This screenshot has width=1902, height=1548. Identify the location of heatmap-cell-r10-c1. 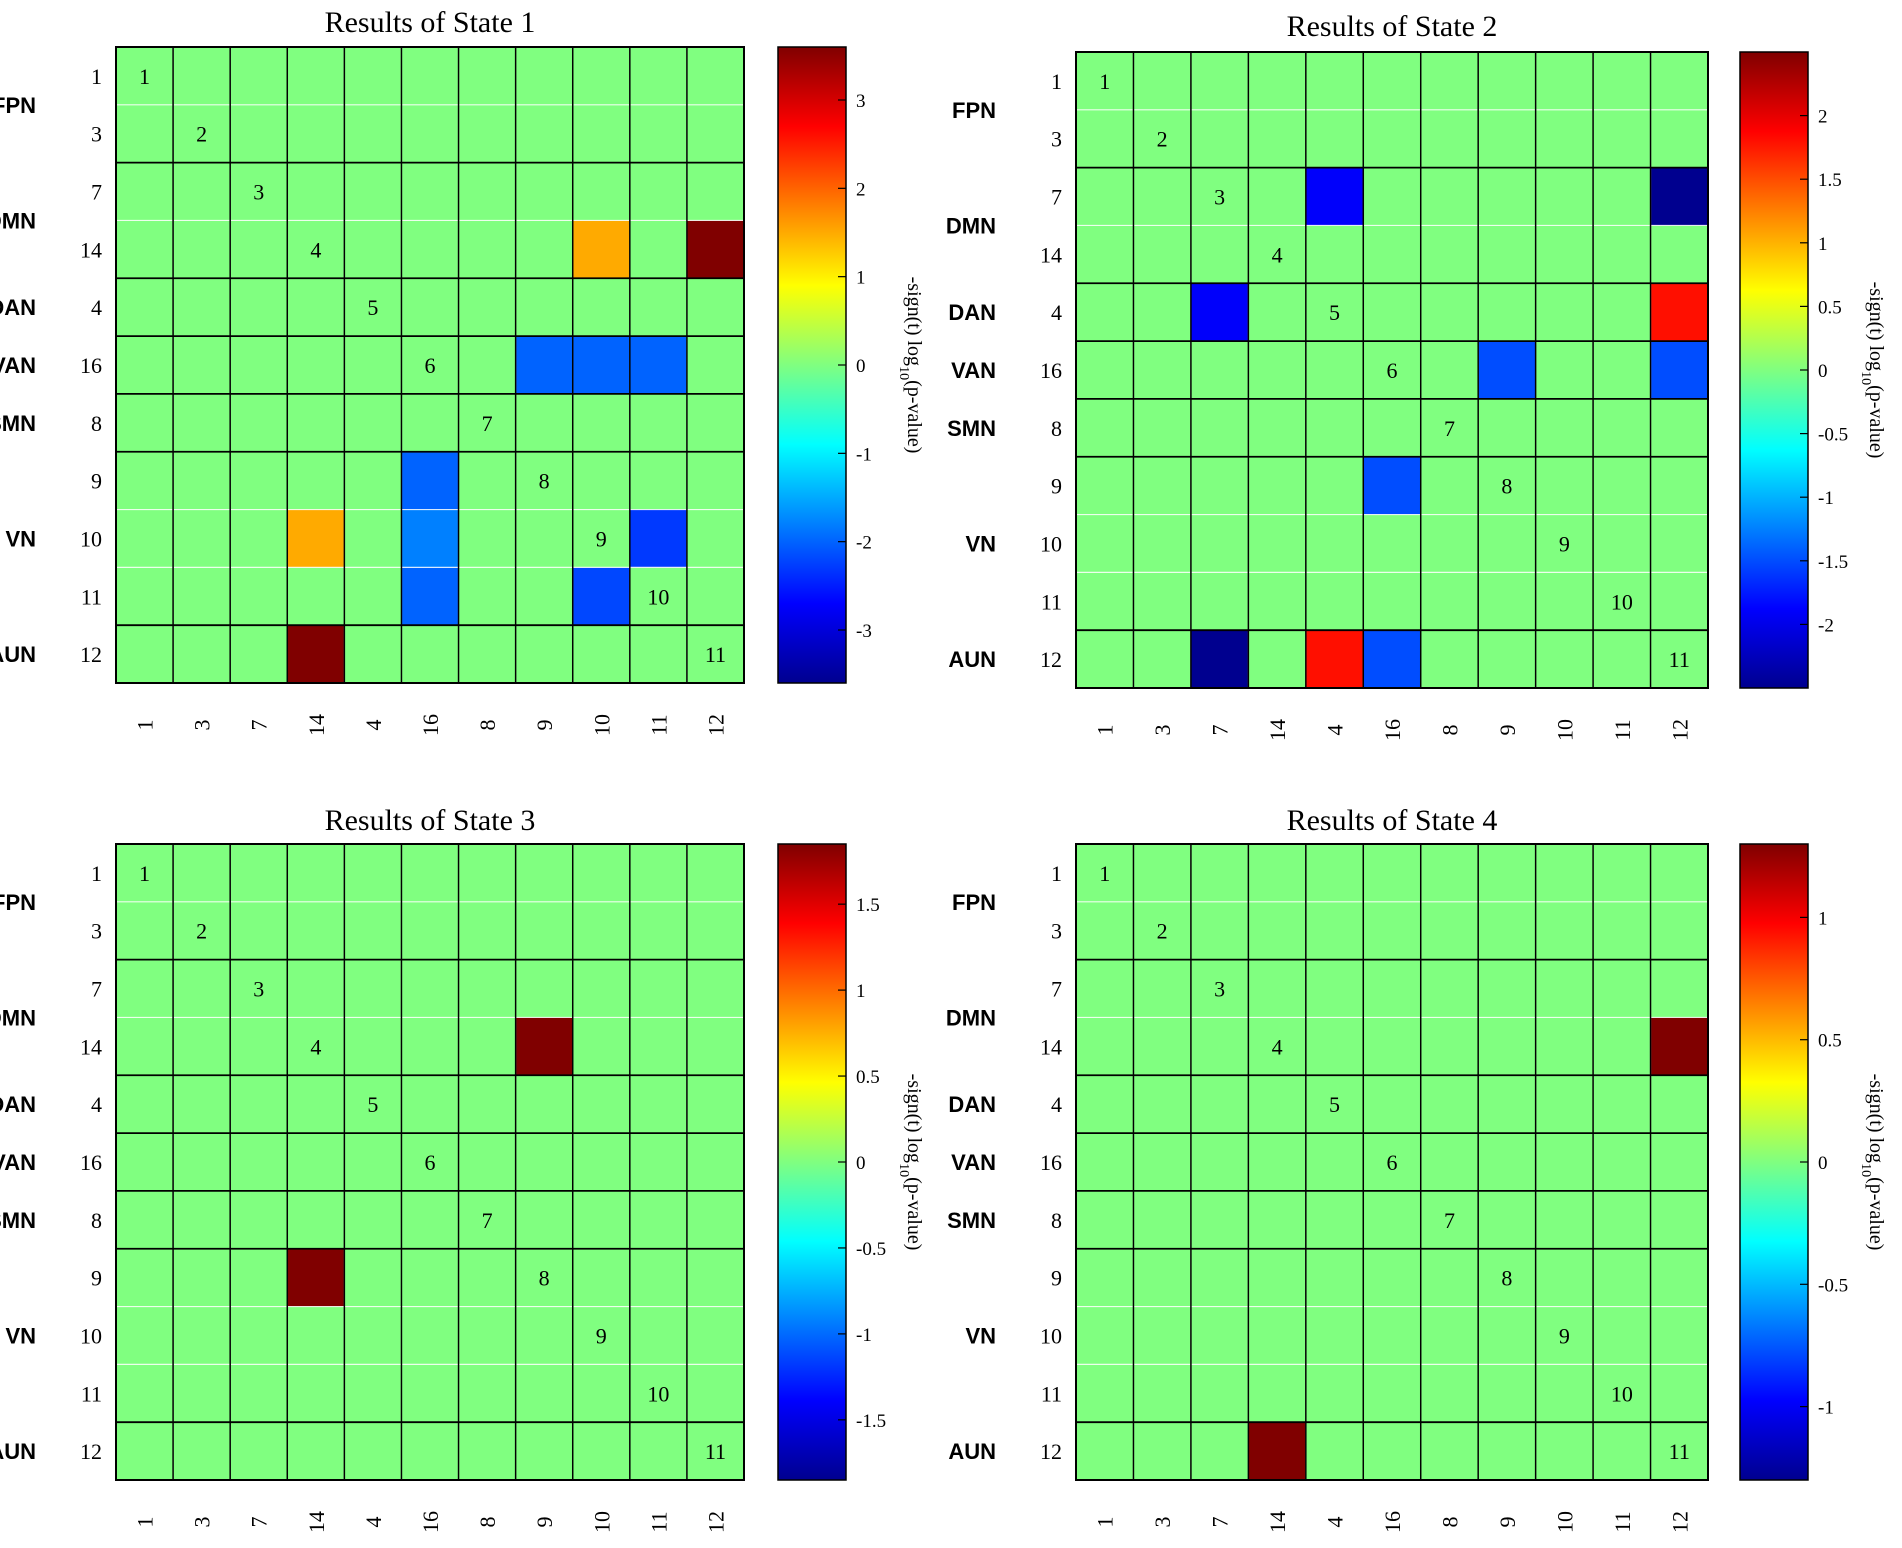
(1162, 659).